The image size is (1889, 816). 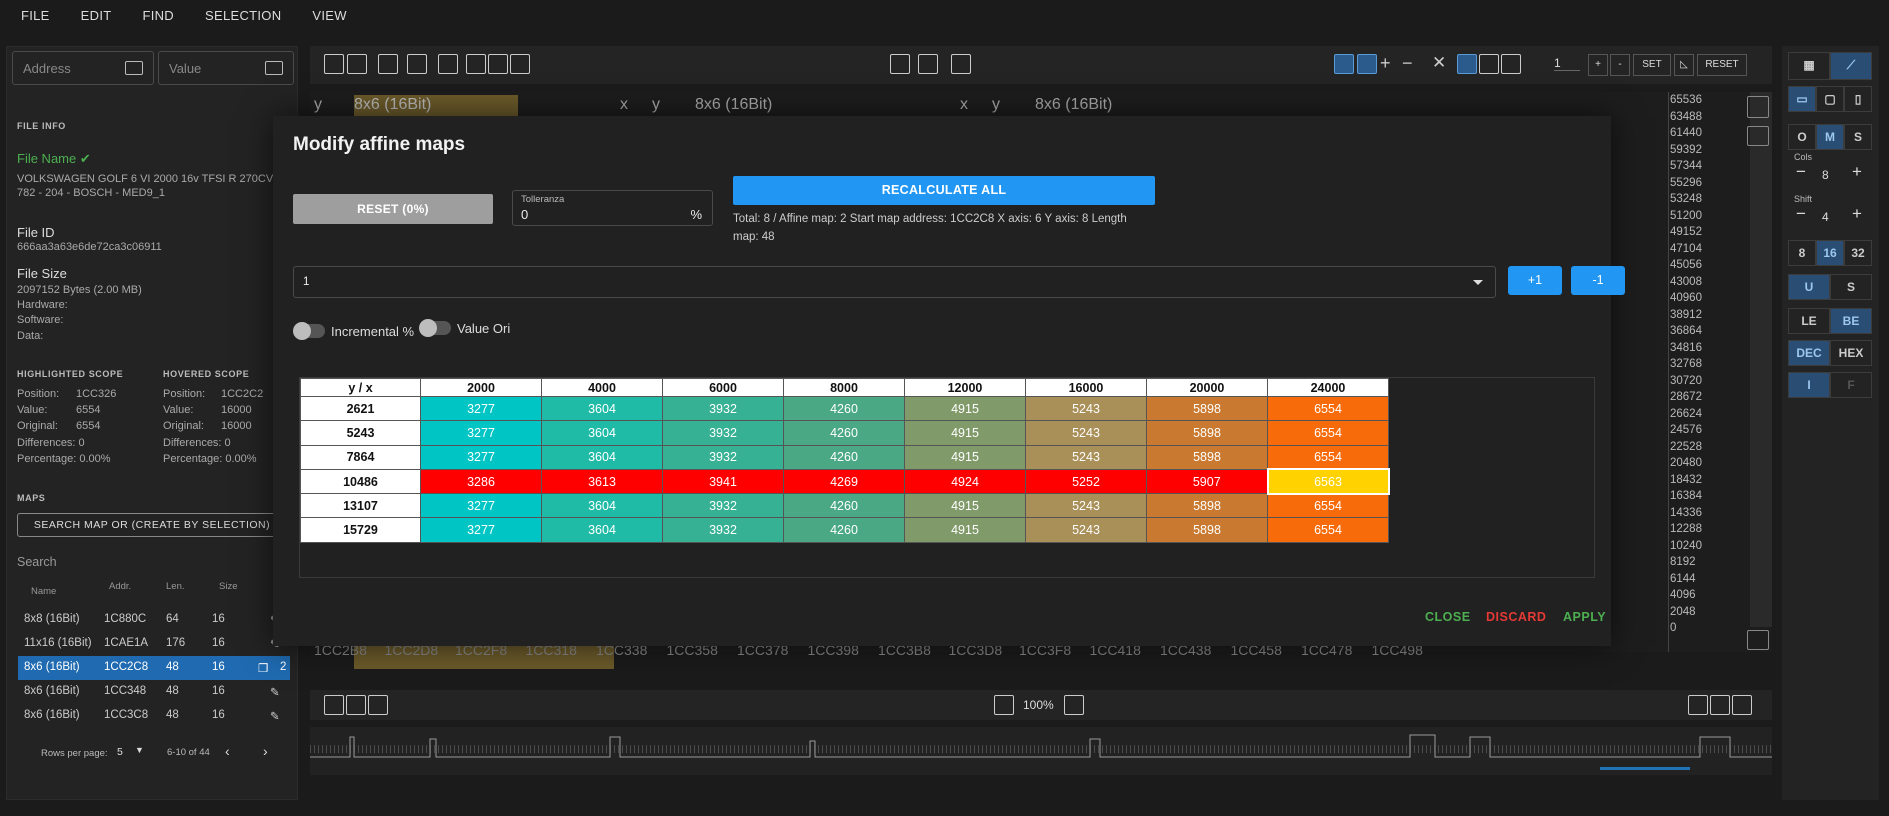 What do you see at coordinates (44, 591) in the screenshot?
I see `col-name: Name` at bounding box center [44, 591].